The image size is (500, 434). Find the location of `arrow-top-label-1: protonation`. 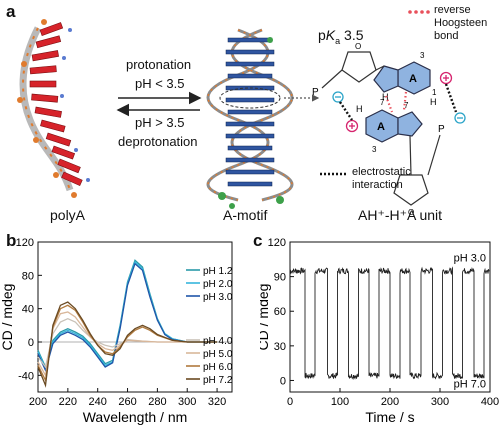

arrow-top-label-1: protonation is located at coordinates (159, 64).